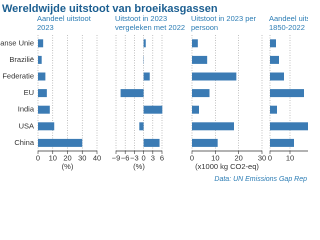 The width and height of the screenshot is (320, 240). I want to click on source: Data: UN Emissions Gap Rep, so click(260, 179).